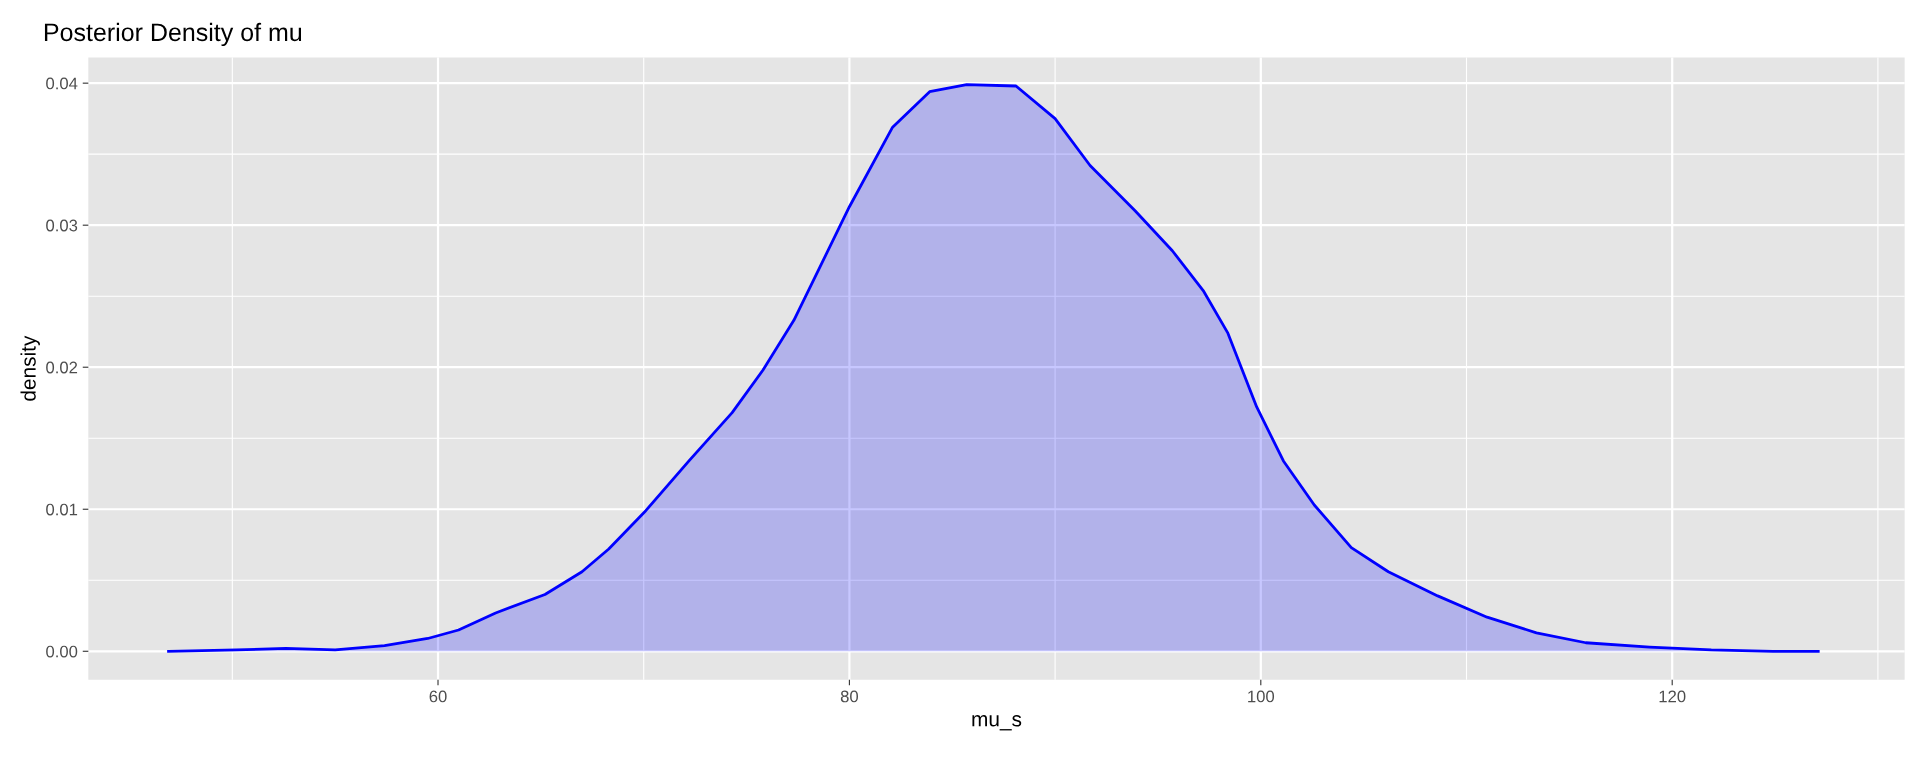  I want to click on y-axis-title: density, so click(30, 368).